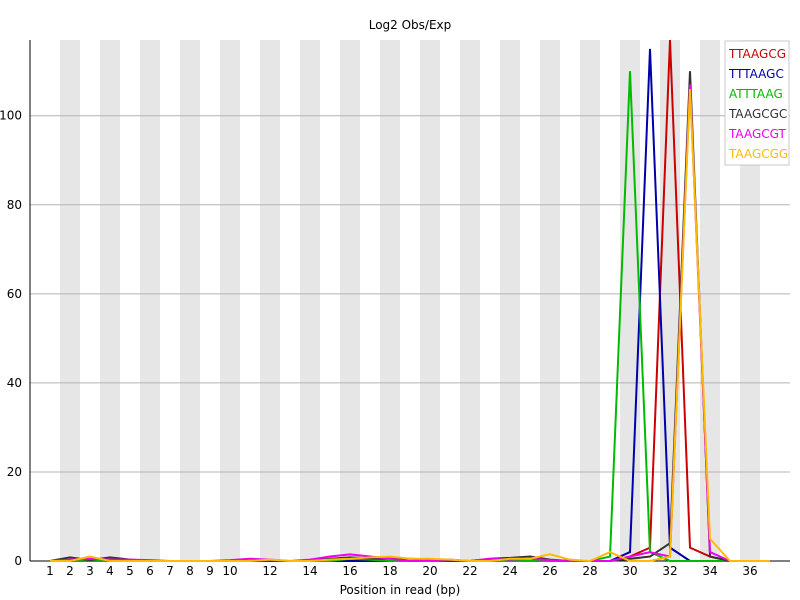 This screenshot has height=600, width=800. Describe the element at coordinates (709, 571) in the screenshot. I see `x-tick-label: 34` at that location.